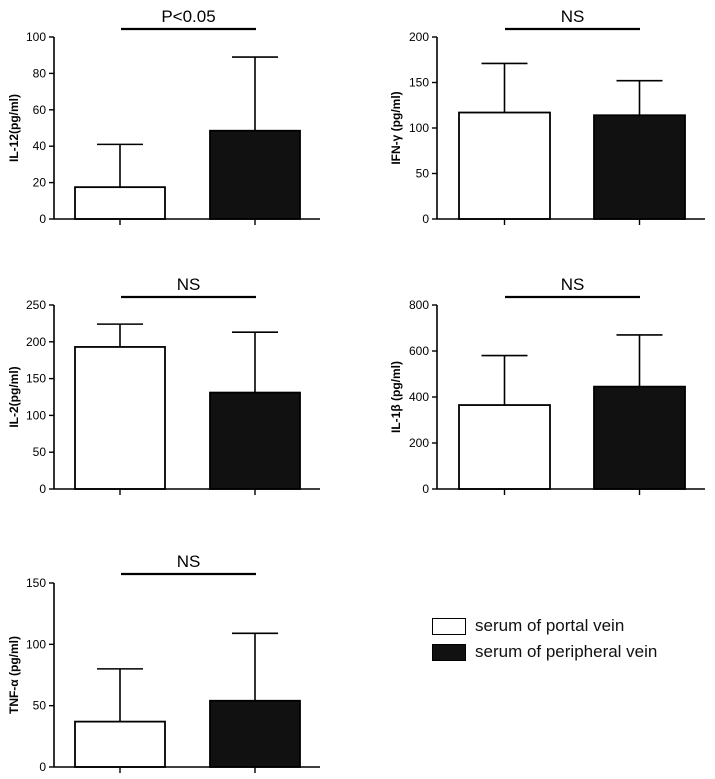  I want to click on y-axis-label: IL-1β (pg/ml), so click(396, 397).